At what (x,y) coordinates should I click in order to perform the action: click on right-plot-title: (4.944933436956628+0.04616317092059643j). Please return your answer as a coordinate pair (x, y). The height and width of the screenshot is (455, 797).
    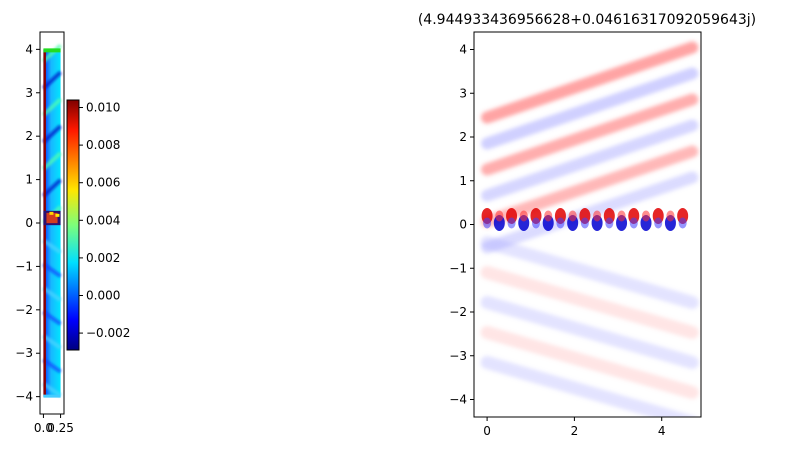
    Looking at the image, I should click on (587, 20).